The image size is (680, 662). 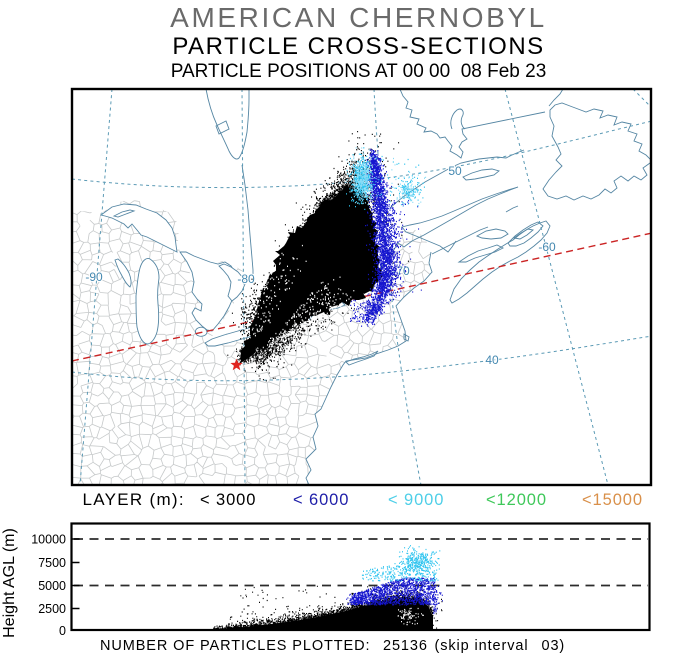 What do you see at coordinates (492, 360) in the screenshot?
I see `svg-text: 40` at bounding box center [492, 360].